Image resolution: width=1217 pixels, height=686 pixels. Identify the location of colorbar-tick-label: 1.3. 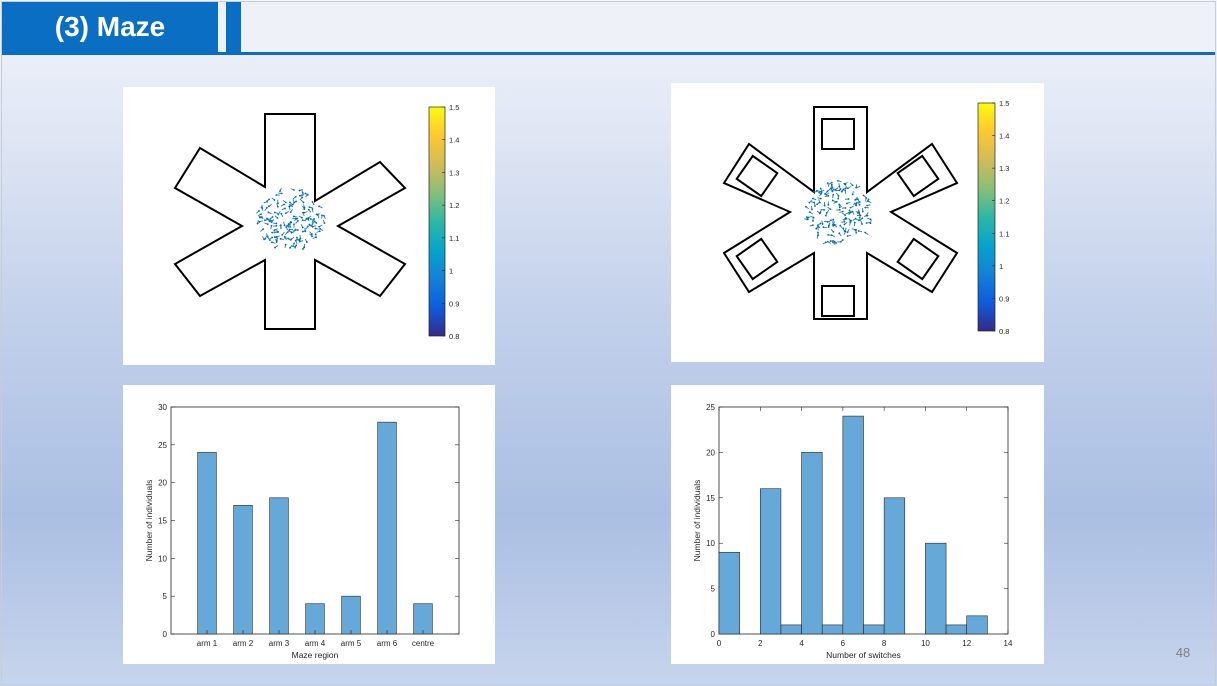
(1004, 168).